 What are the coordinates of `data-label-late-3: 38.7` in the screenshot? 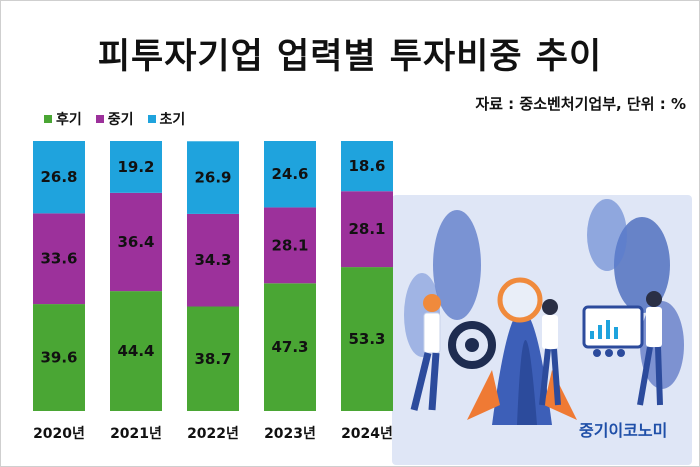 It's located at (212, 359).